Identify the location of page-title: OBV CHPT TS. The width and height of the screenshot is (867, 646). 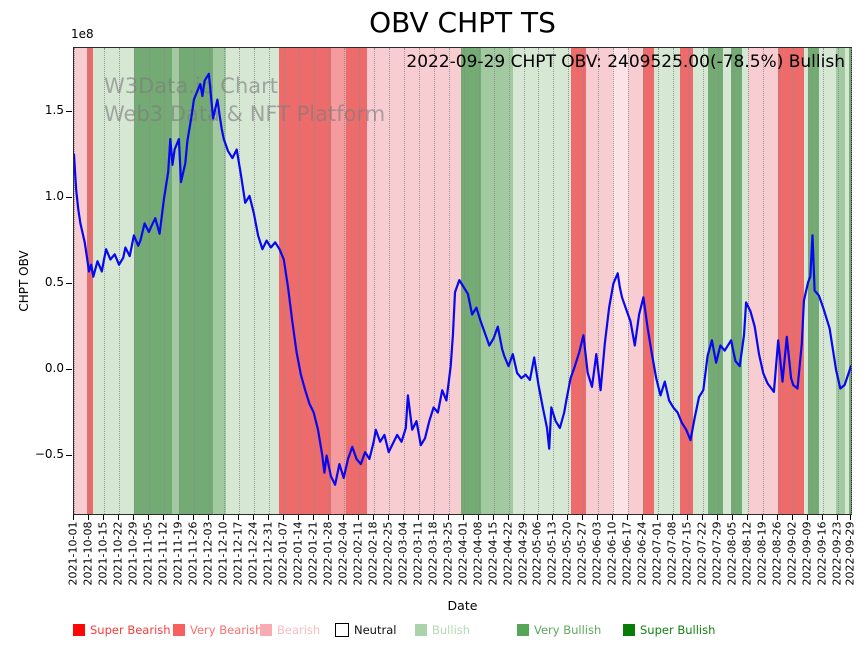
(462, 22).